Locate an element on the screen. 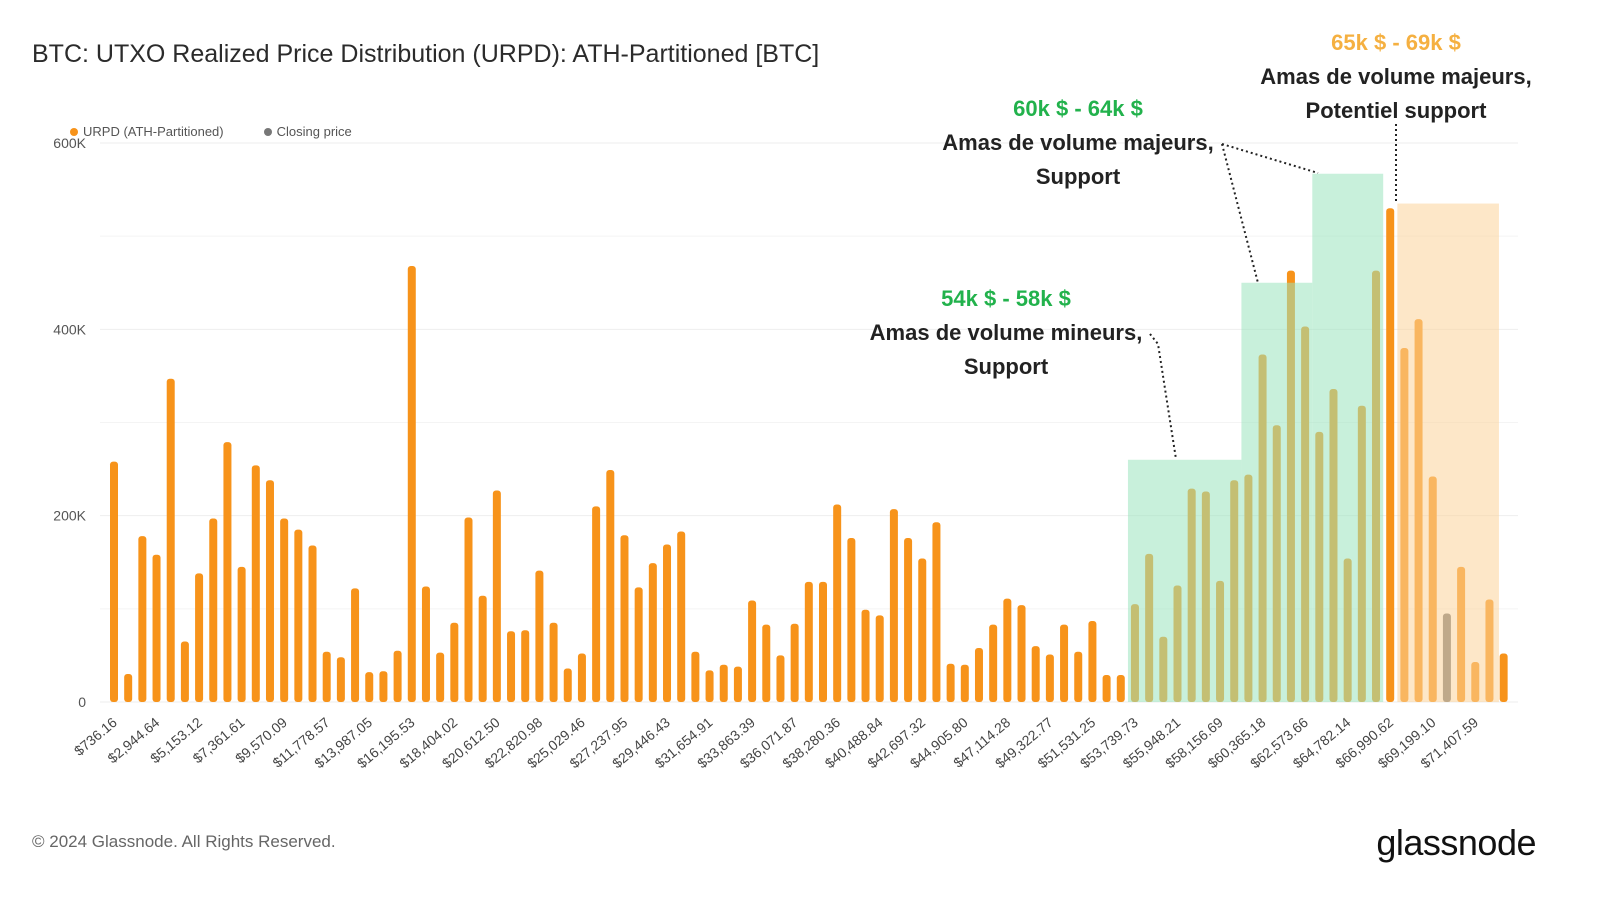 This screenshot has width=1600, height=900. annotation-connector-major-b is located at coordinates (1270, 158).